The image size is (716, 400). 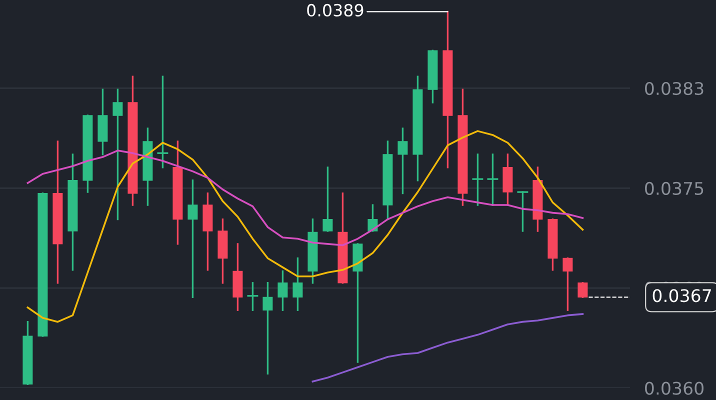 What do you see at coordinates (681, 295) in the screenshot?
I see `ref-line-label: 0.0367` at bounding box center [681, 295].